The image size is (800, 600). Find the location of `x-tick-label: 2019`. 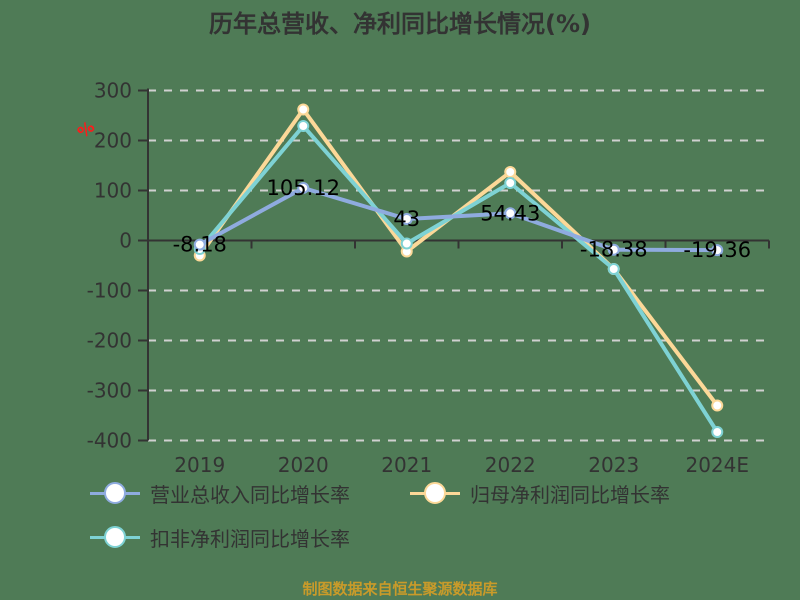

x-tick-label: 2019 is located at coordinates (199, 465).